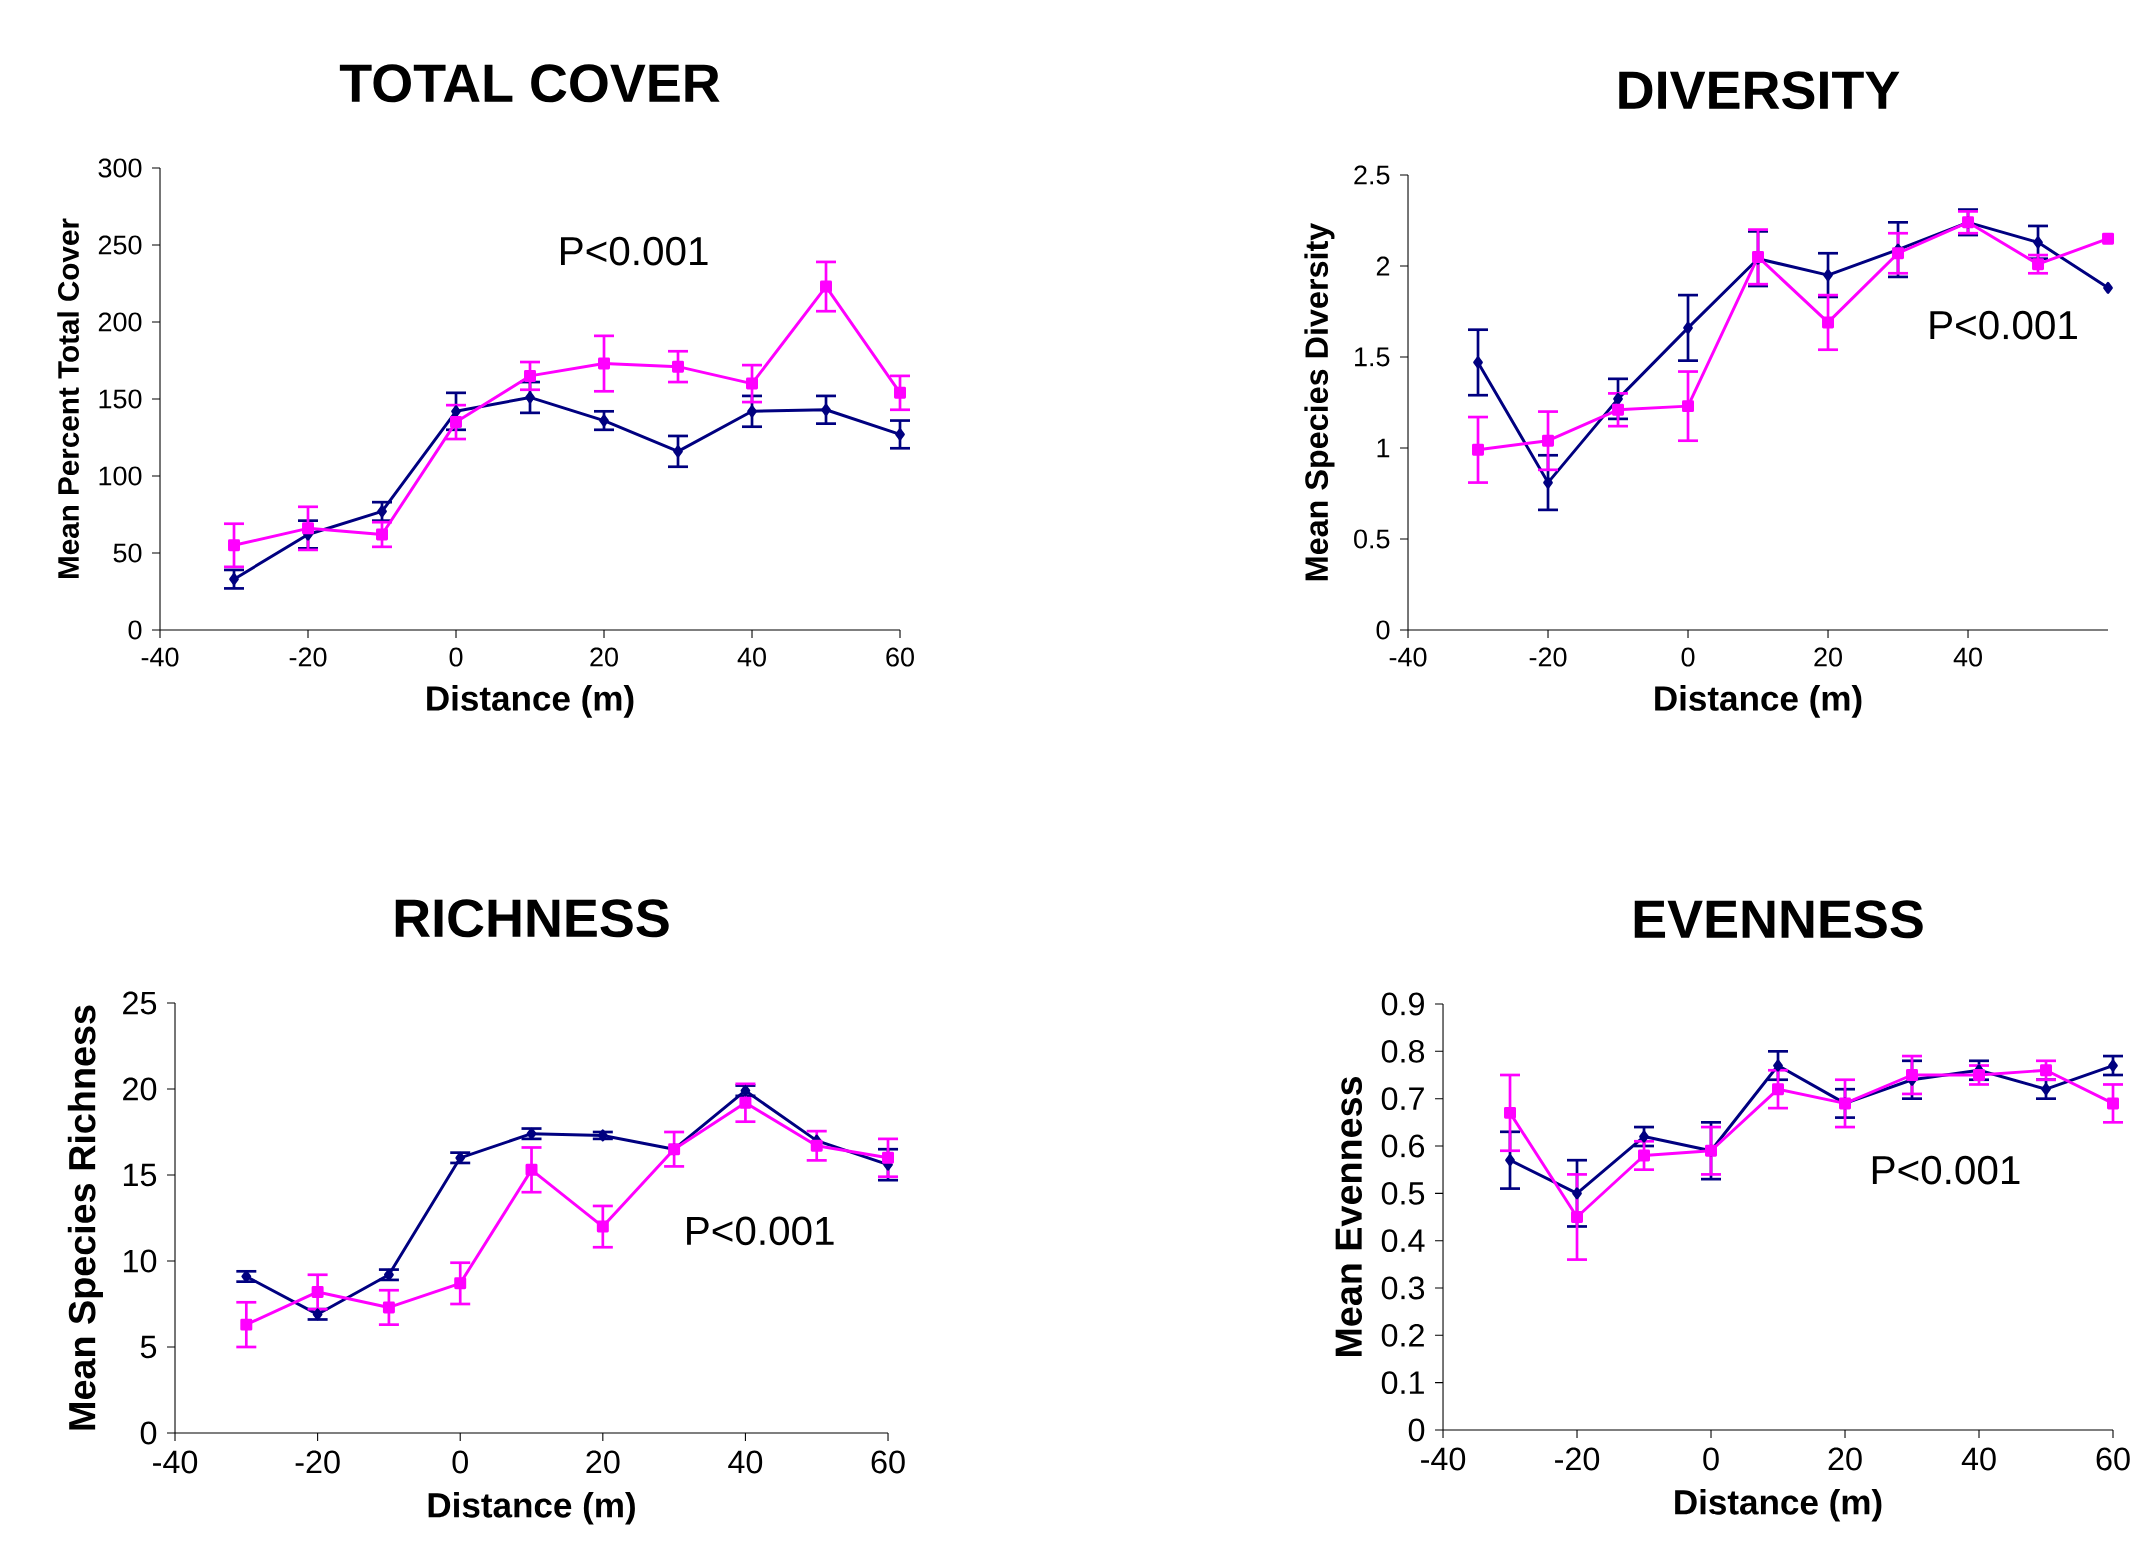 The width and height of the screenshot is (2148, 1548). Describe the element at coordinates (120, 168) in the screenshot. I see `y-tick-label: 300` at that location.